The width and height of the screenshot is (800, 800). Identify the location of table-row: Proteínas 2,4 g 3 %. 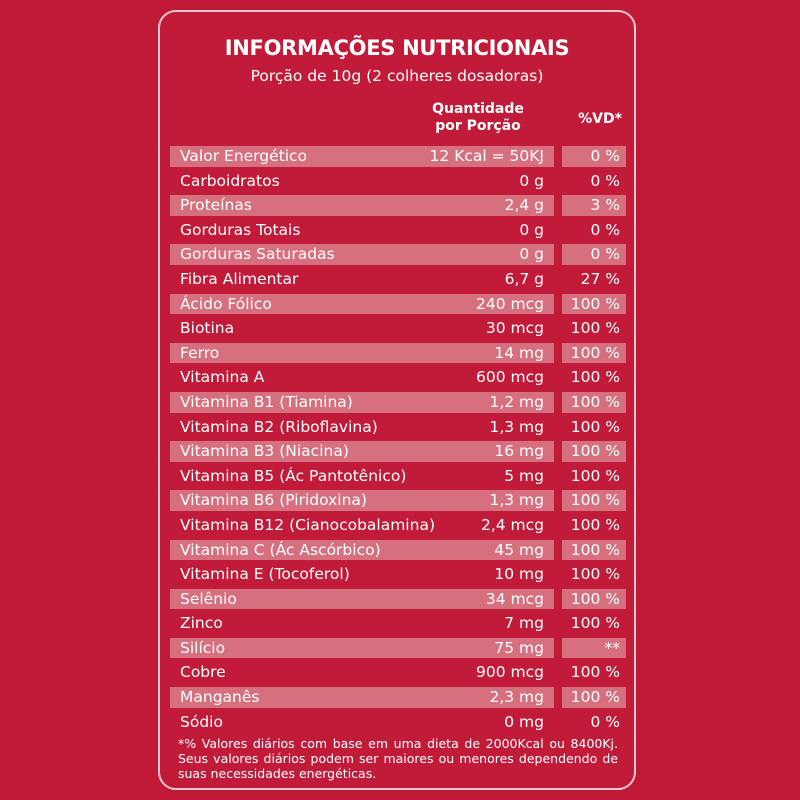
(398, 205).